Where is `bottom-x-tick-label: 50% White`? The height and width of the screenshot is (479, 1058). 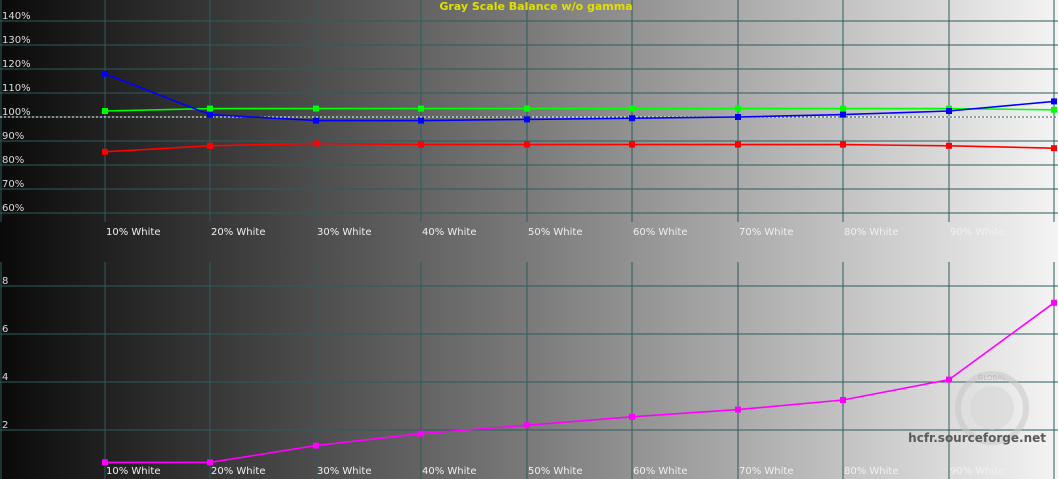
bottom-x-tick-label: 50% White is located at coordinates (555, 471).